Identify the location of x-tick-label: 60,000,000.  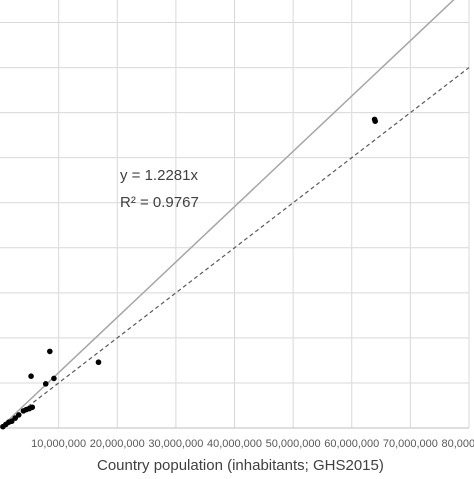
(351, 444).